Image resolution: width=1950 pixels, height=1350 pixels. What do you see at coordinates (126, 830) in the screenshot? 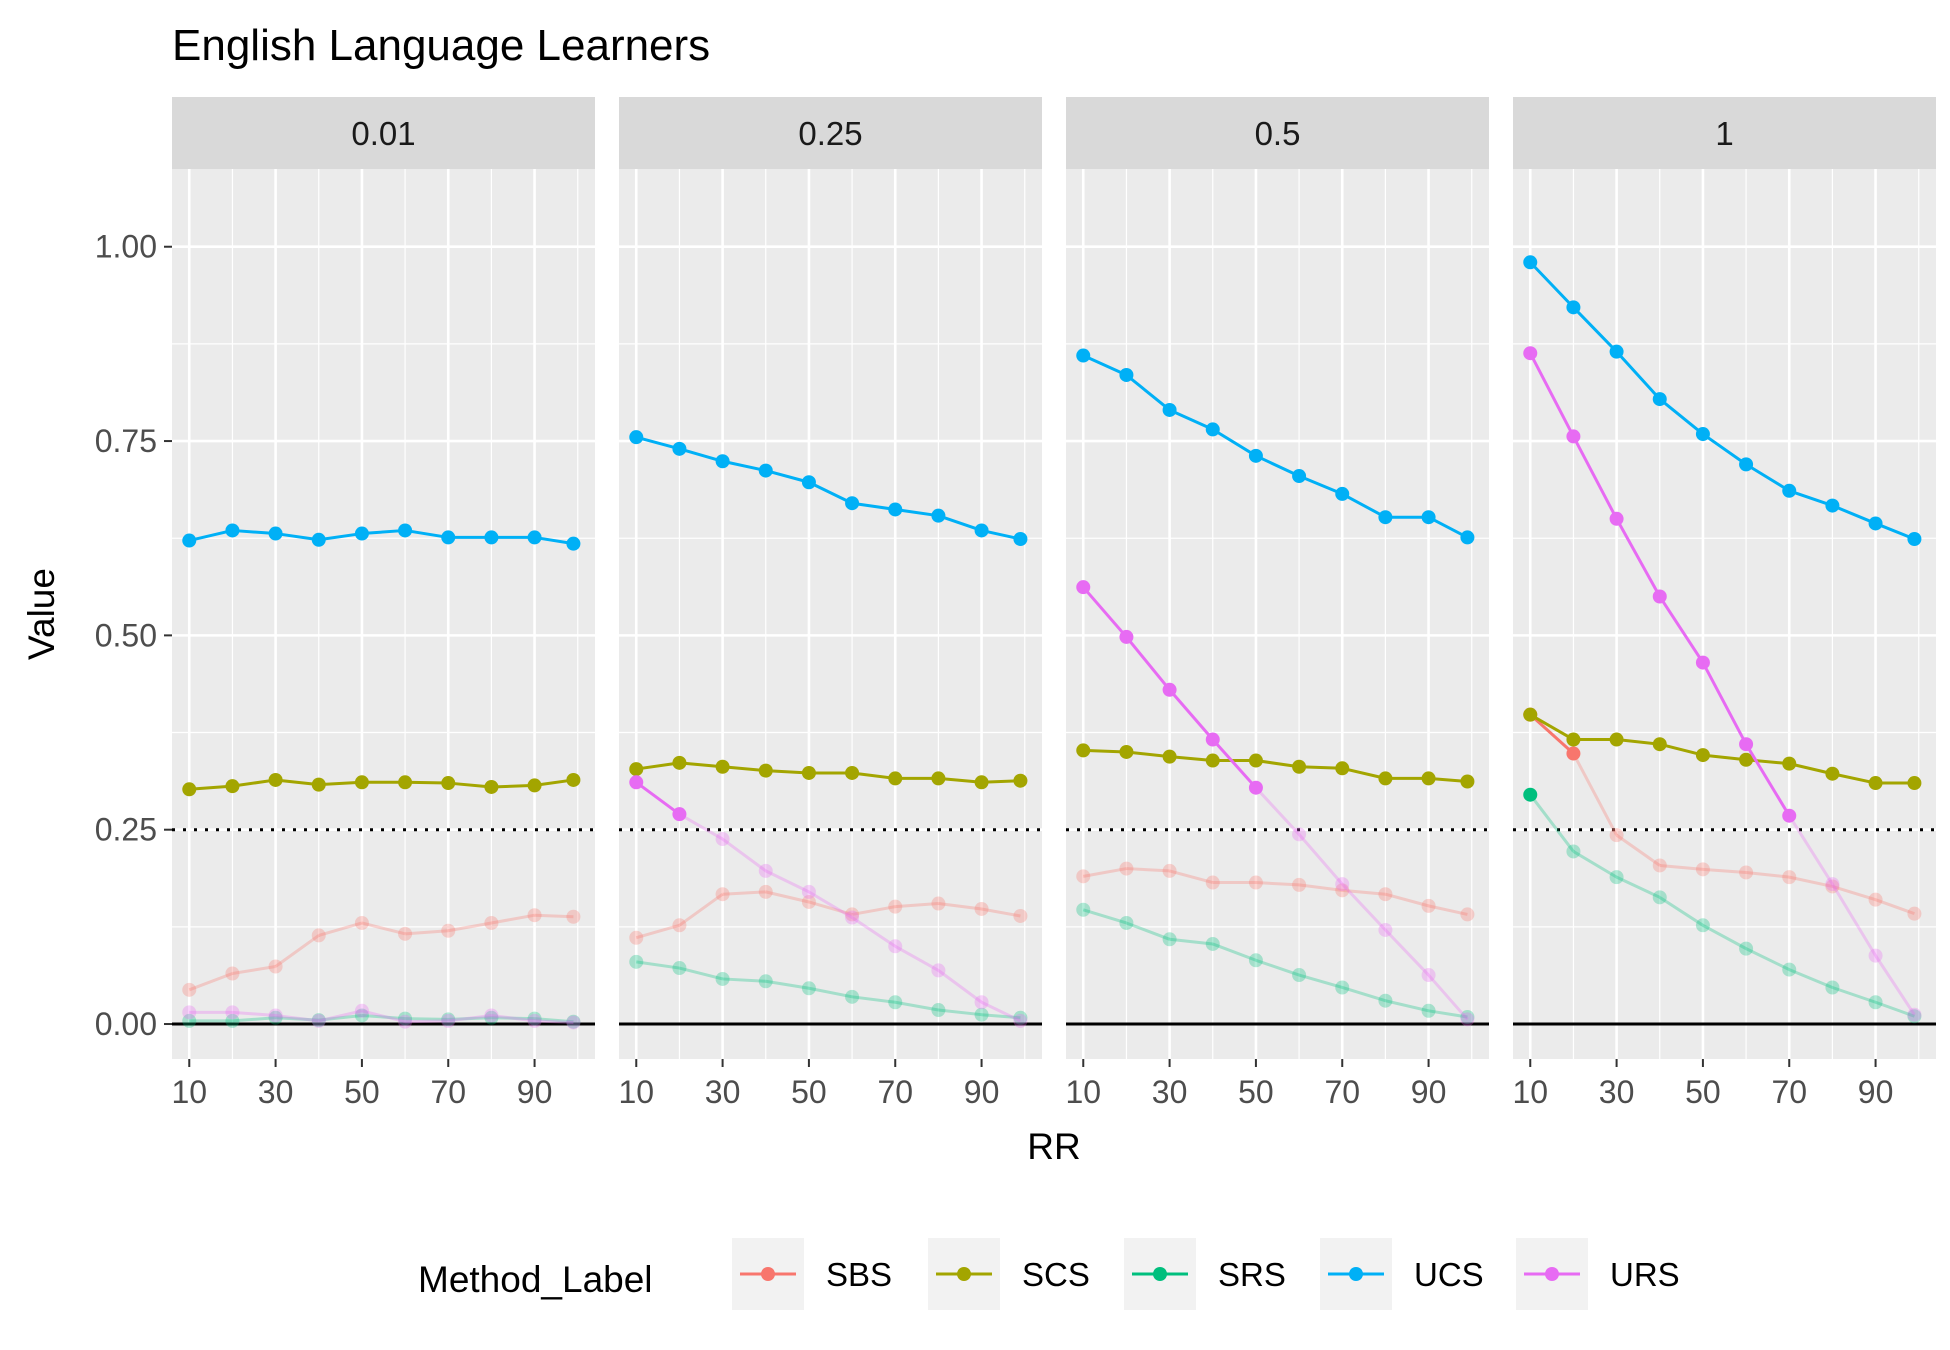
I see `y-tick-label: 0.25` at bounding box center [126, 830].